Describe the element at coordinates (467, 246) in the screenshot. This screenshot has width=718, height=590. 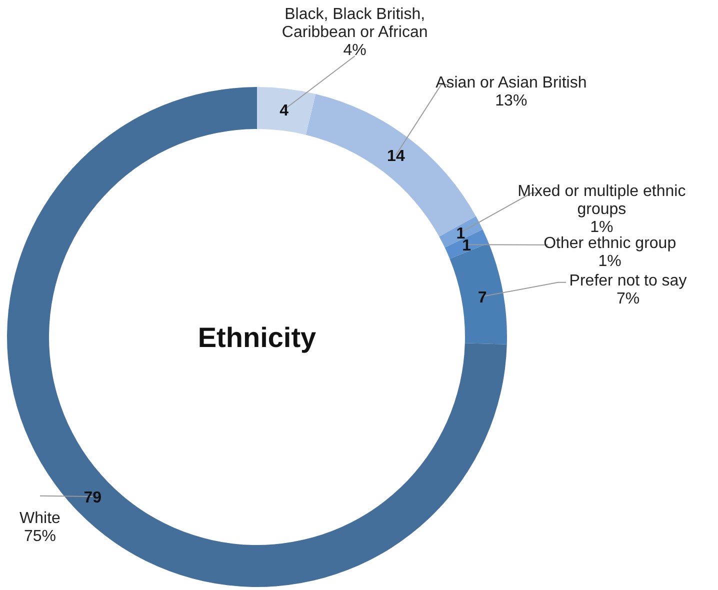
I see `data-label: 1` at that location.